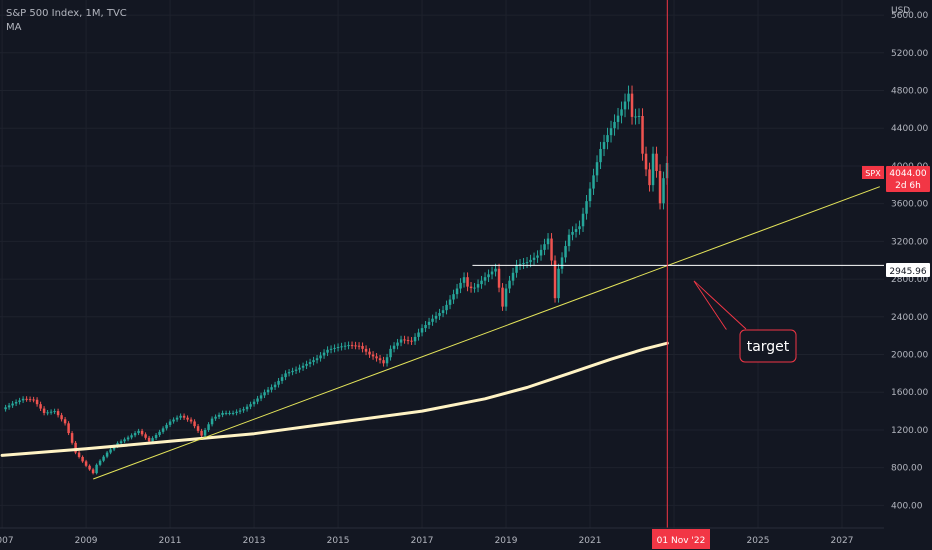 This screenshot has height=550, width=932. I want to click on y-tick-label: 3600.00, so click(909, 205).